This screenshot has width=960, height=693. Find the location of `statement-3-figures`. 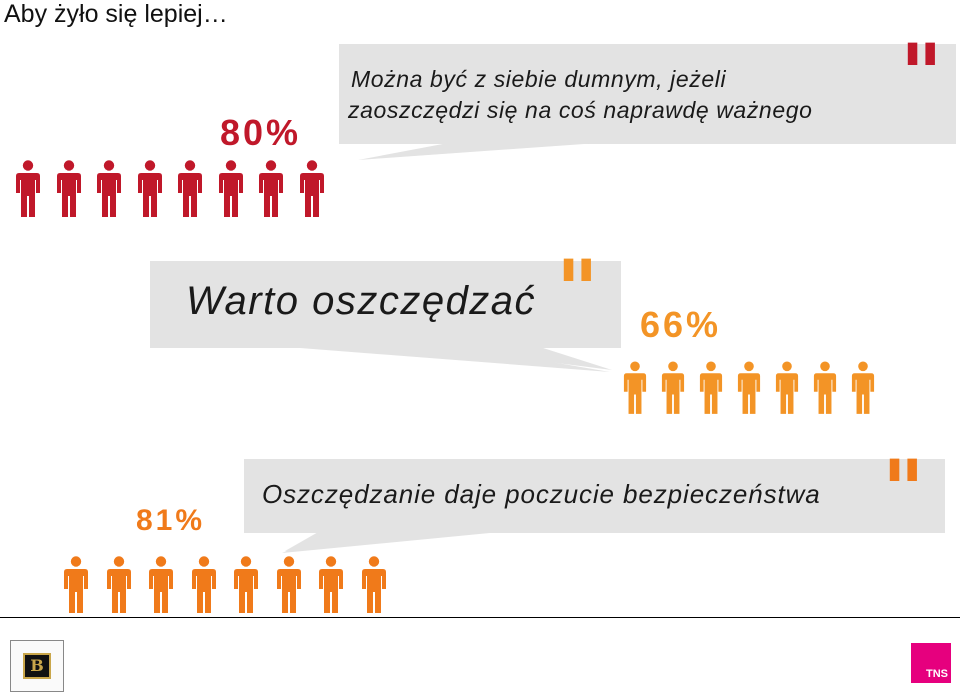

statement-3-figures is located at coordinates (225, 585).